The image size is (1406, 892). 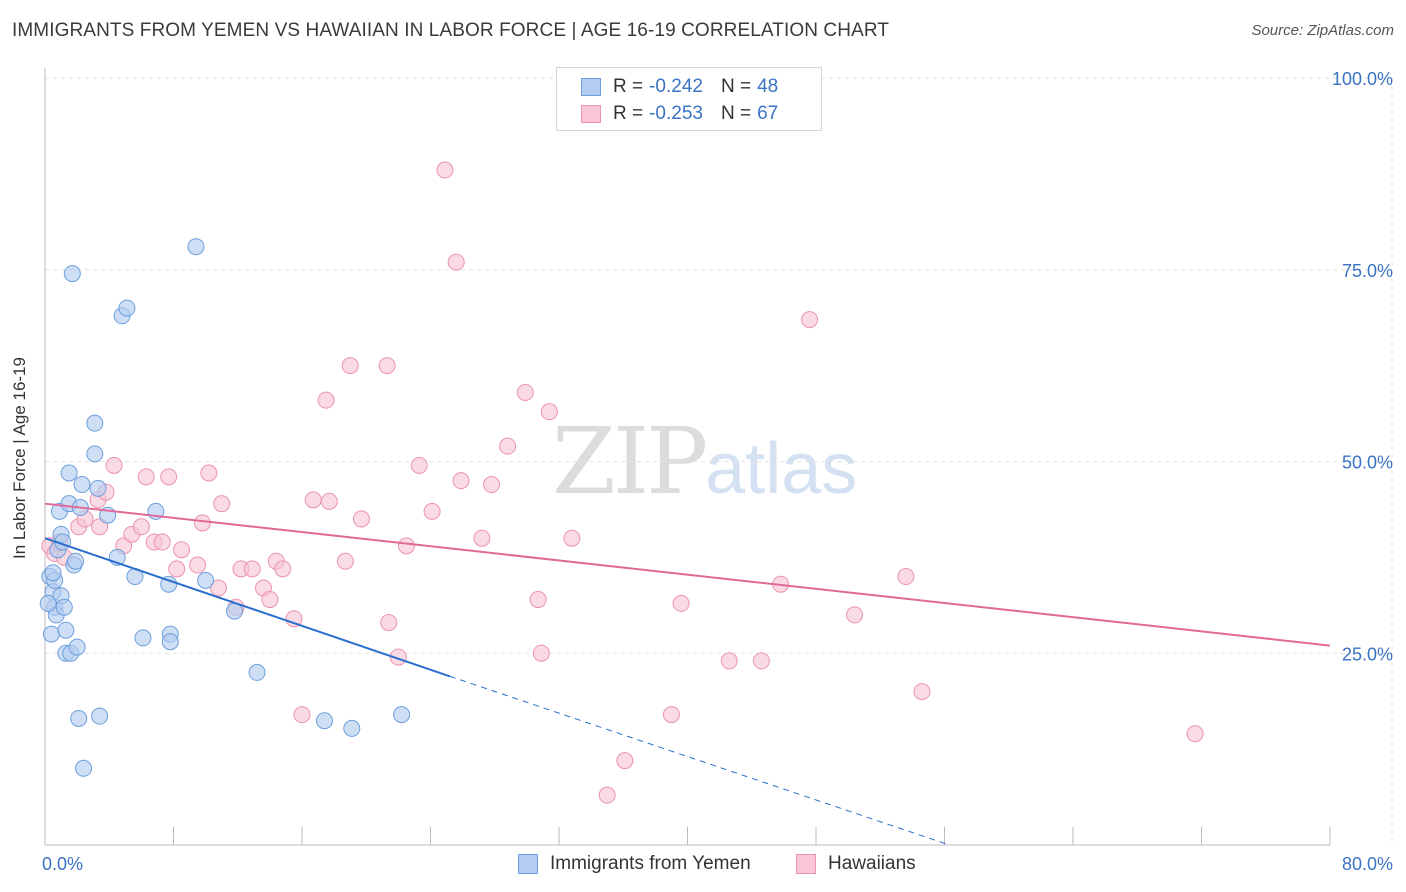 I want to click on legend-n-value-hawaiians: 67, so click(x=768, y=113).